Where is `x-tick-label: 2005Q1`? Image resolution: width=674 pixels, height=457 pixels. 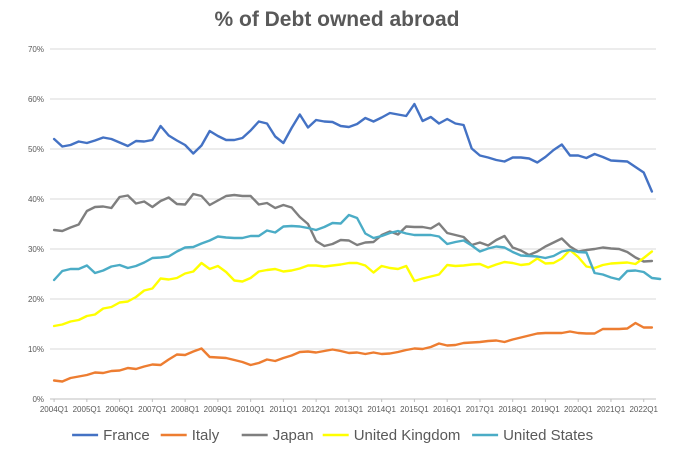 x-tick-label: 2005Q1 is located at coordinates (87, 409).